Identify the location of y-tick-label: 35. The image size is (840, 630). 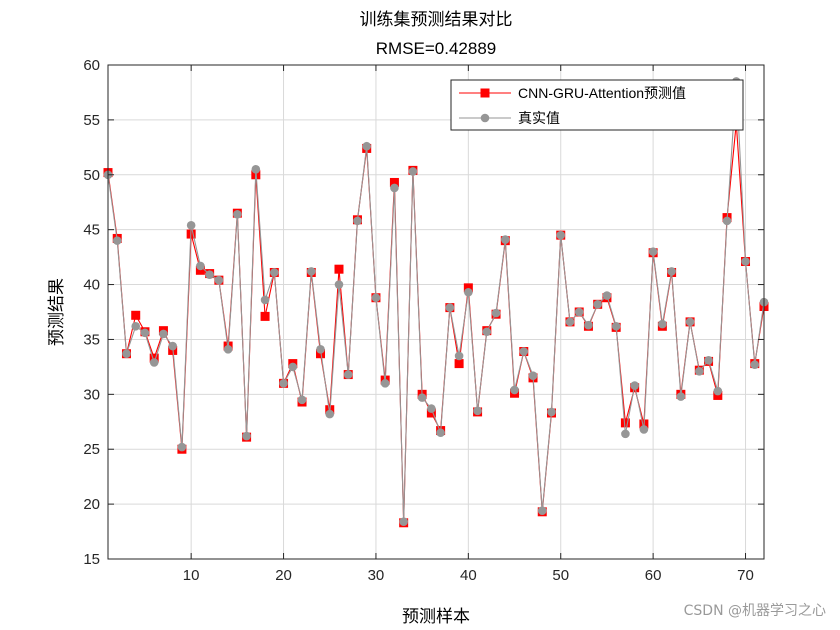
(91, 339).